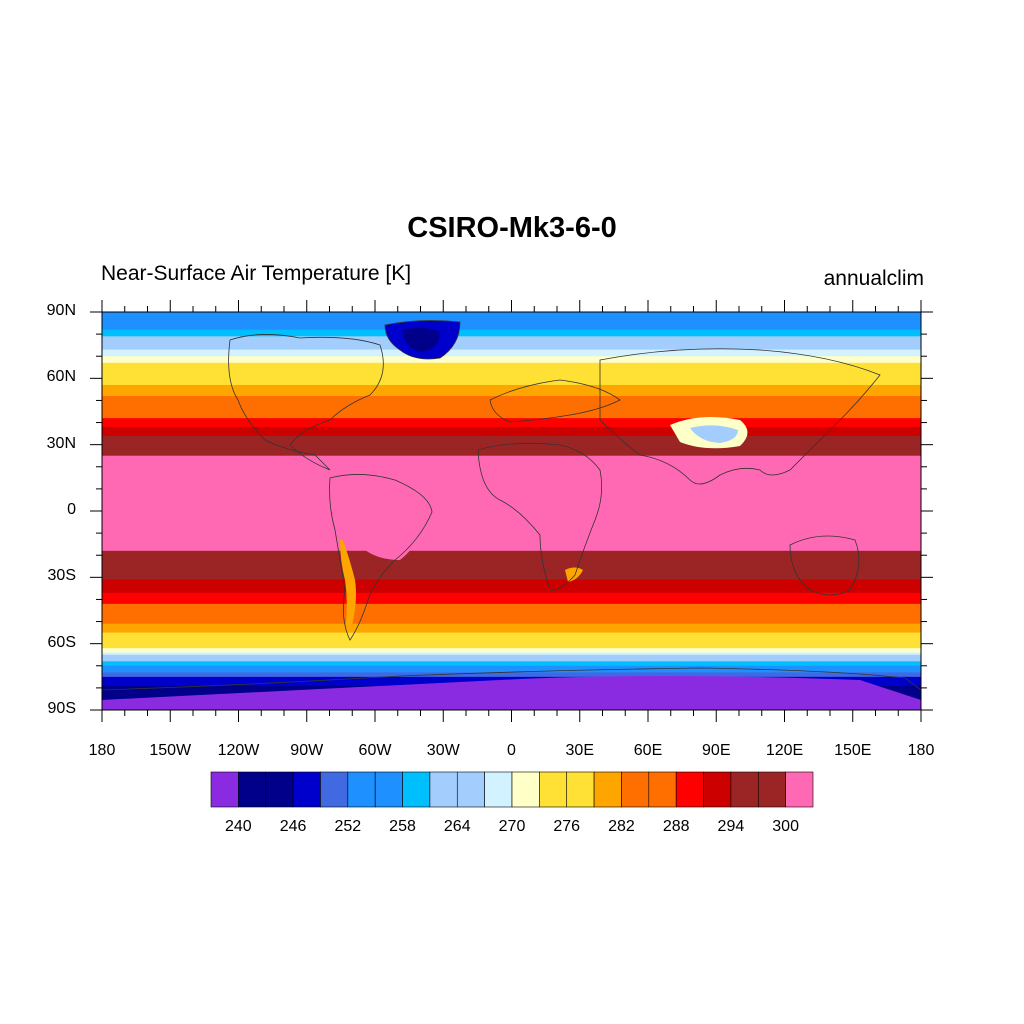 The image size is (1024, 1024). I want to click on north-america-coast, so click(306, 402).